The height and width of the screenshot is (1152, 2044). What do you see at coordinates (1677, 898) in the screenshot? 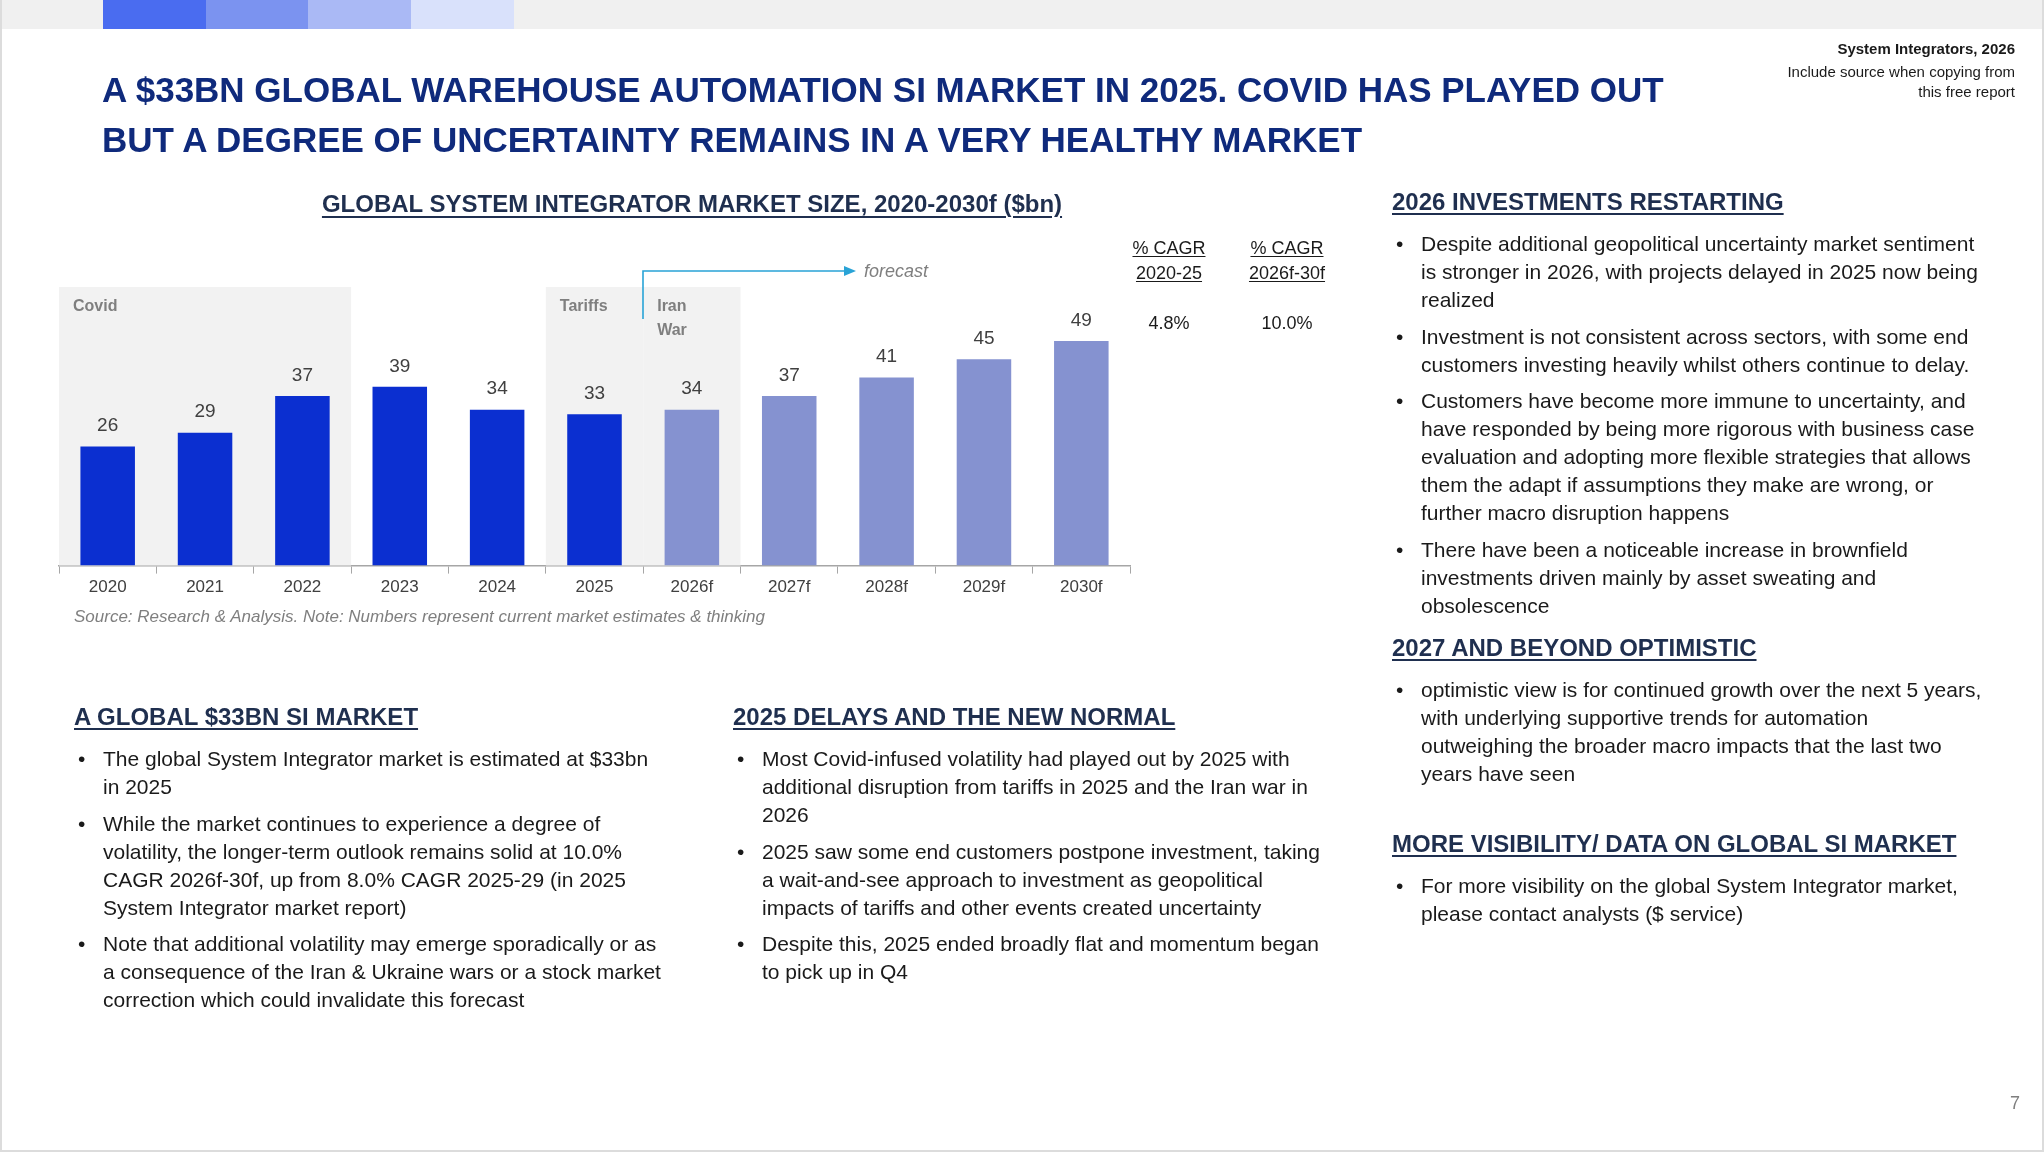
I see `text: • For more visibility on the global System Integrator market, please contact analysts ($ service)` at bounding box center [1677, 898].